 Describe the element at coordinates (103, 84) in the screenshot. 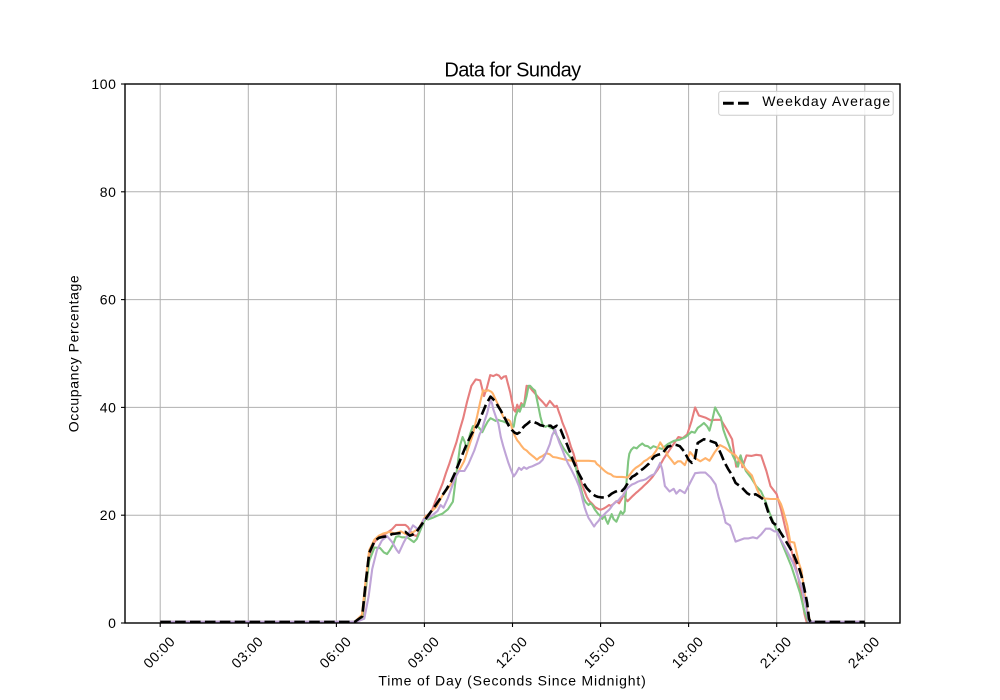

I see `svg-text: 100` at that location.